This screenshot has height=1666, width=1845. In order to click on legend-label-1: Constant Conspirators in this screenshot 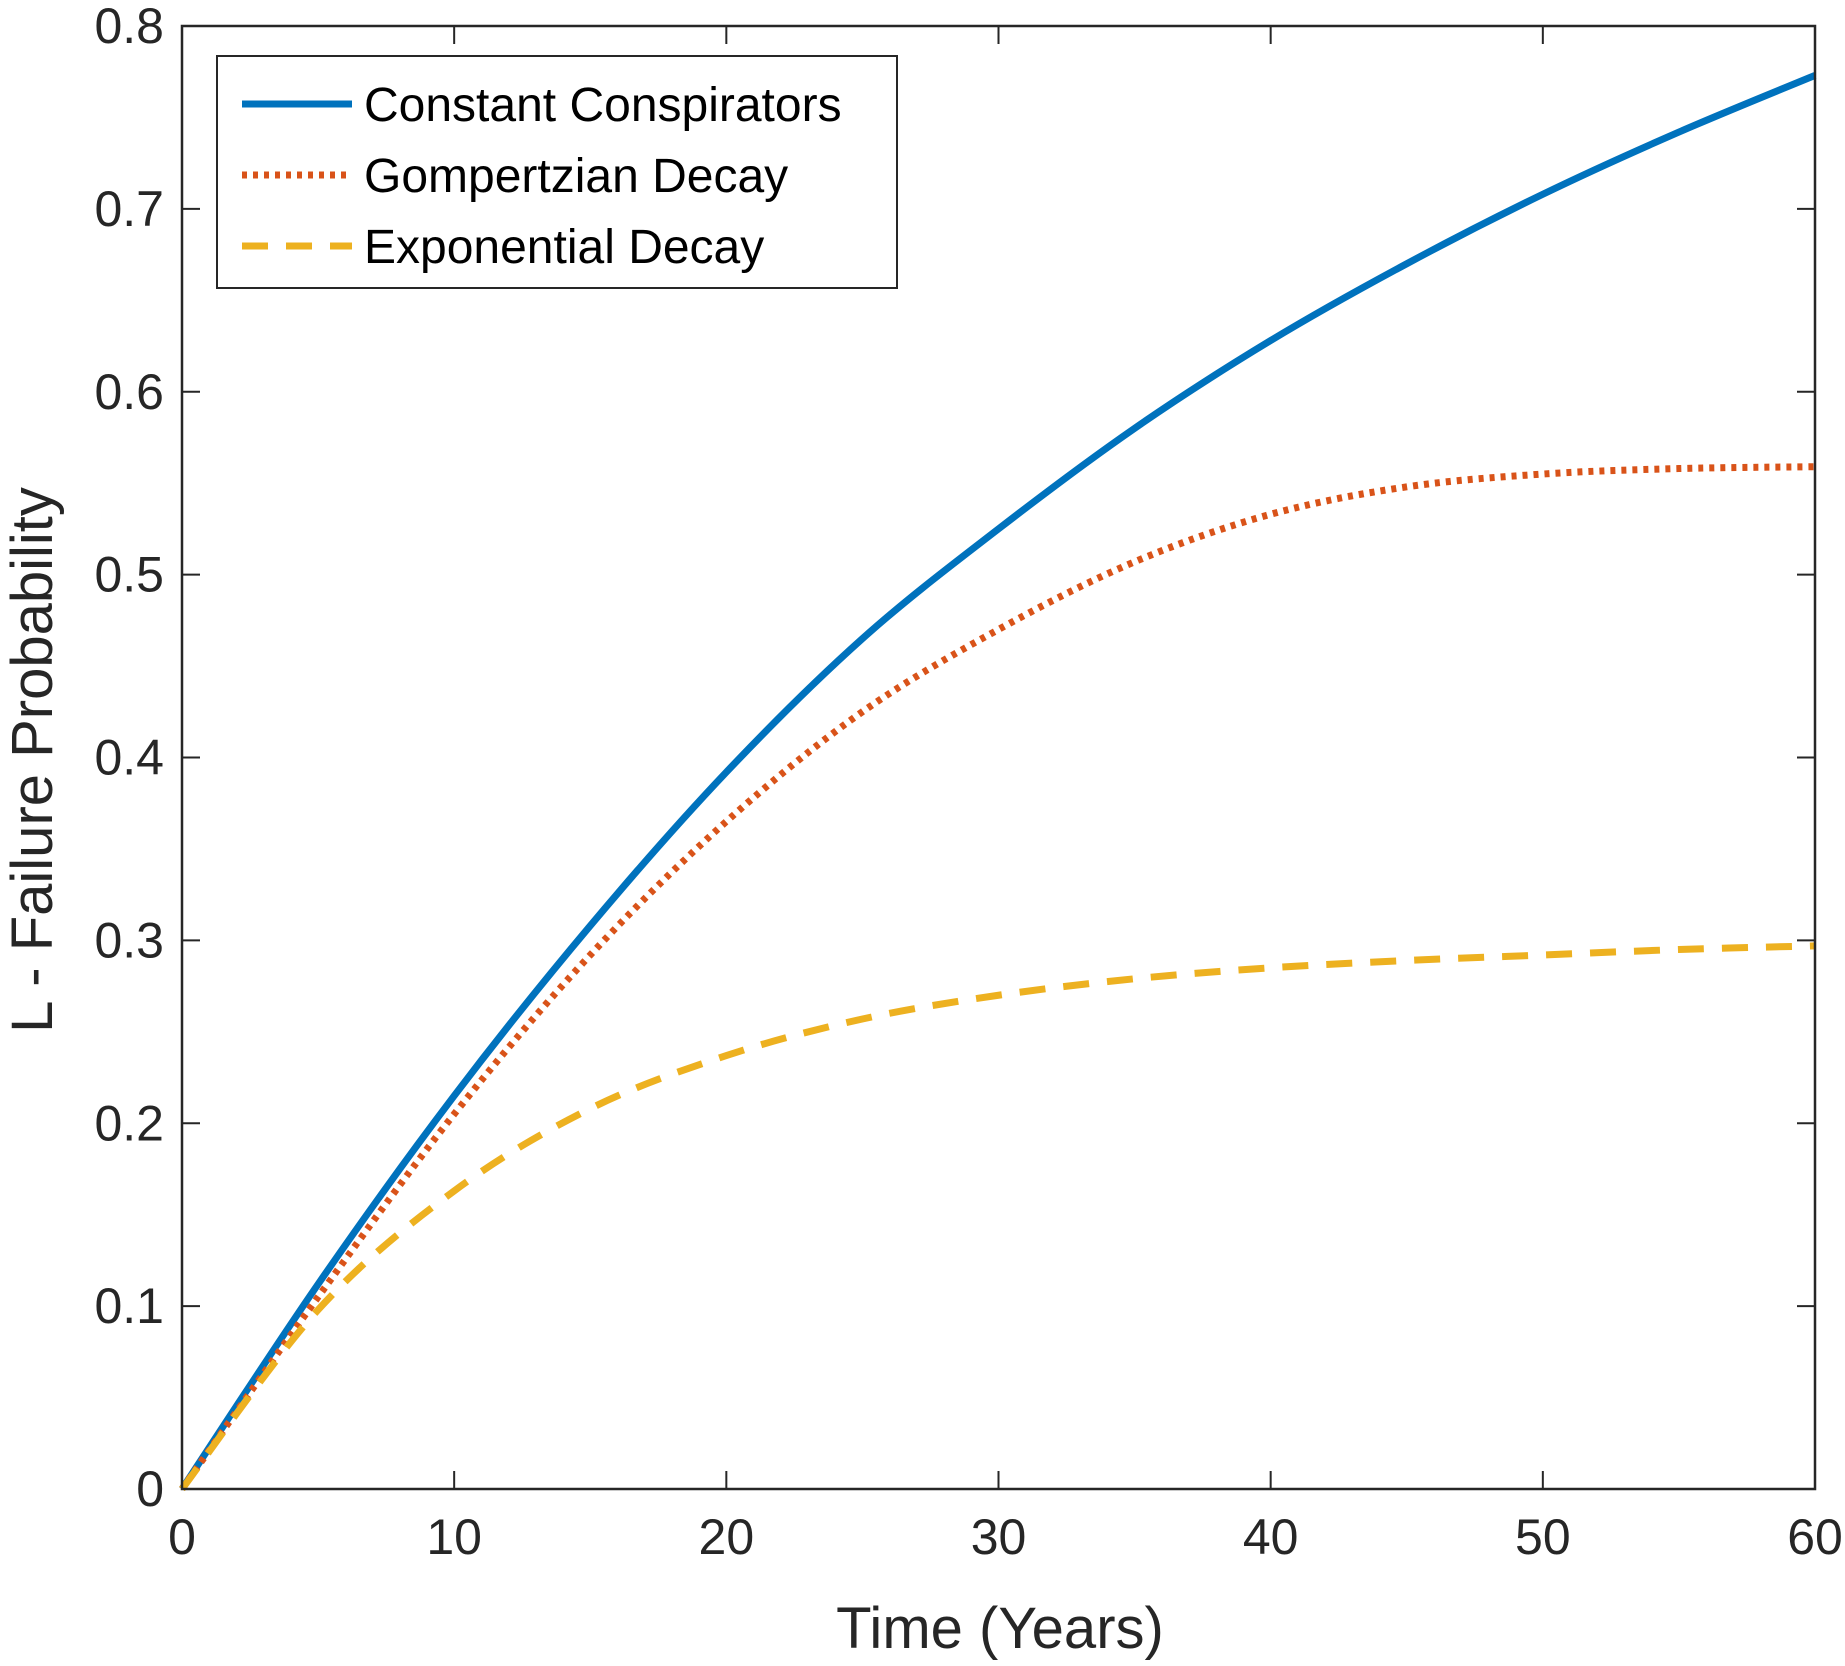, I will do `click(603, 105)`.